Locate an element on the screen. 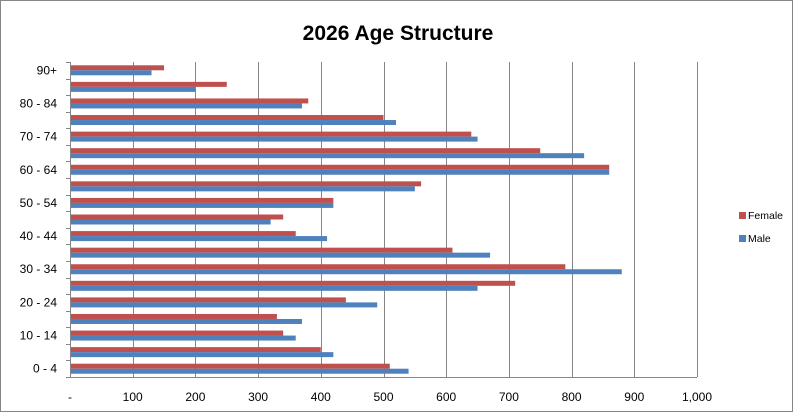  x-tick-label: 600 is located at coordinates (446, 397).